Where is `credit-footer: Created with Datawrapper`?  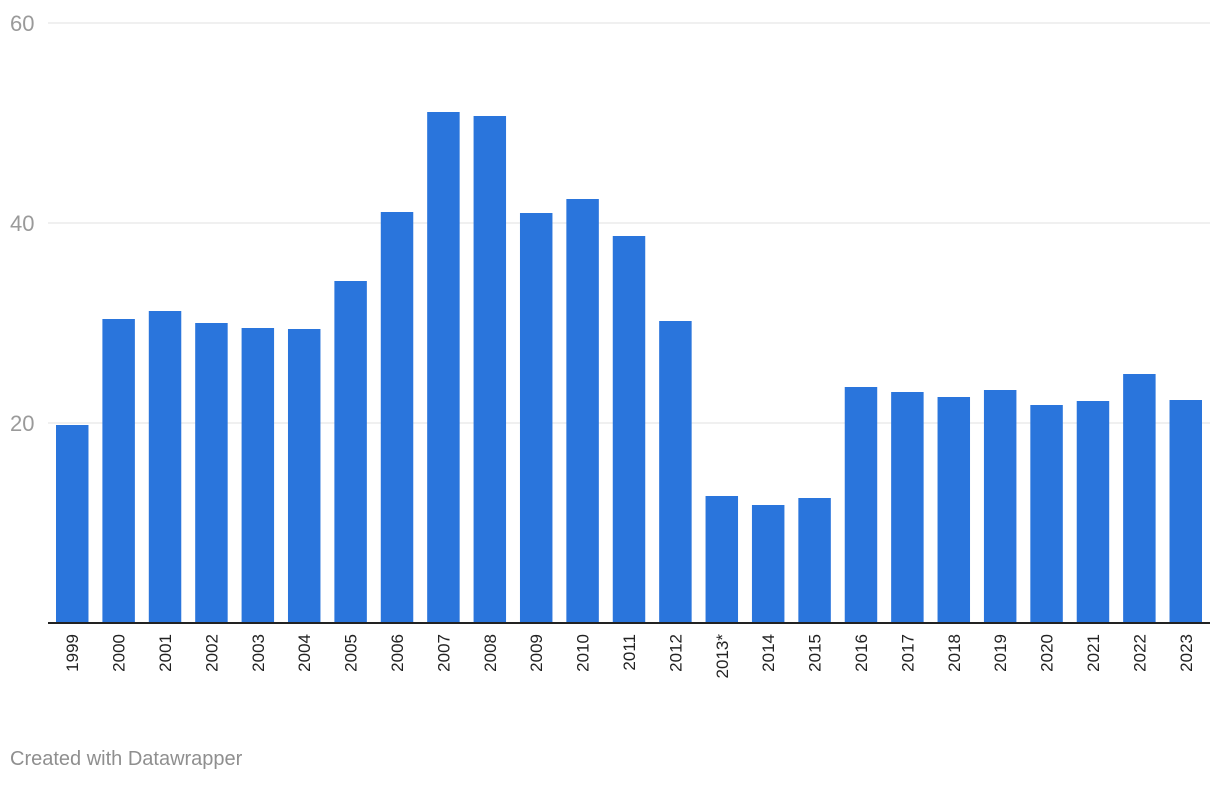 credit-footer: Created with Datawrapper is located at coordinates (126, 759).